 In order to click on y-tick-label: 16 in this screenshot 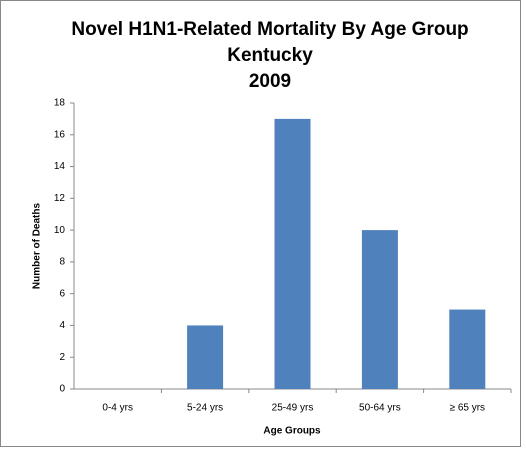, I will do `click(60, 134)`.